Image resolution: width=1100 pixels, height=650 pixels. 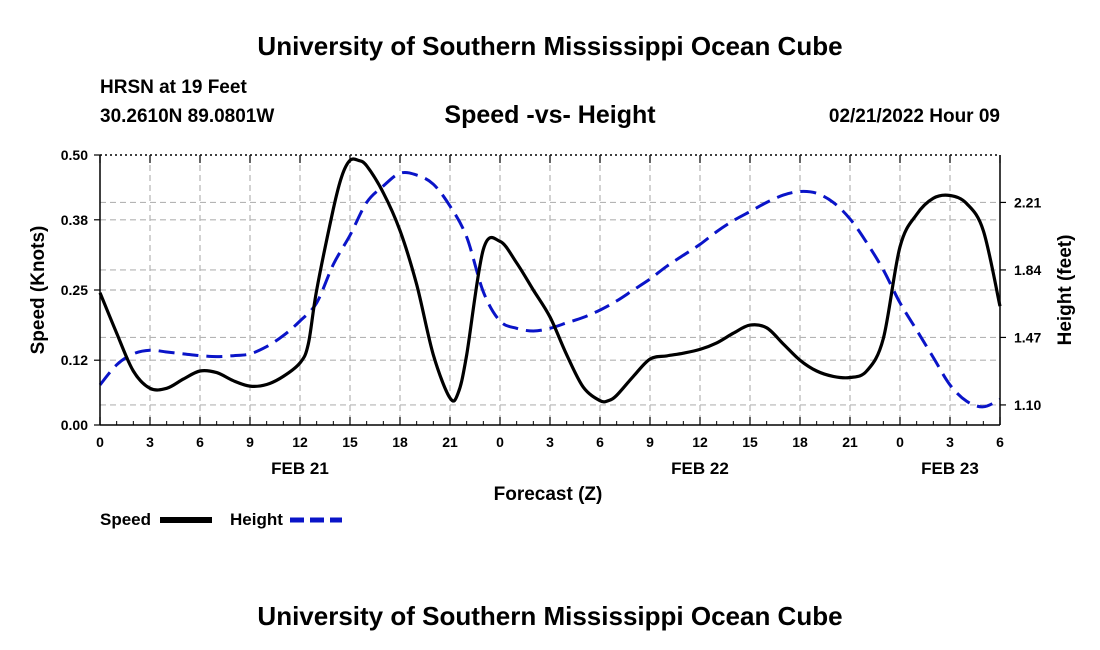 What do you see at coordinates (1027, 202) in the screenshot?
I see `y2-tick-label: 2.21` at bounding box center [1027, 202].